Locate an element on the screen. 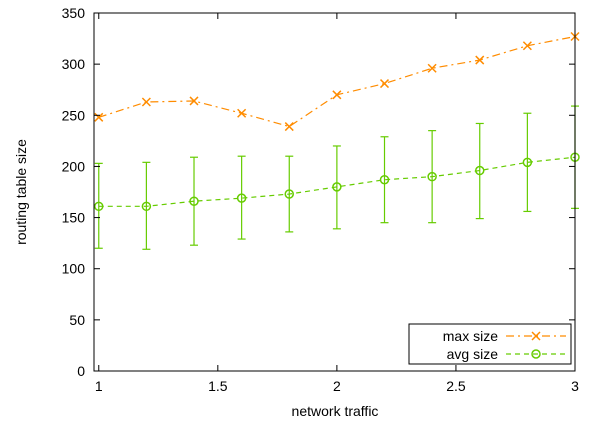 This screenshot has height=426, width=590. legend-samples is located at coordinates (536, 345).